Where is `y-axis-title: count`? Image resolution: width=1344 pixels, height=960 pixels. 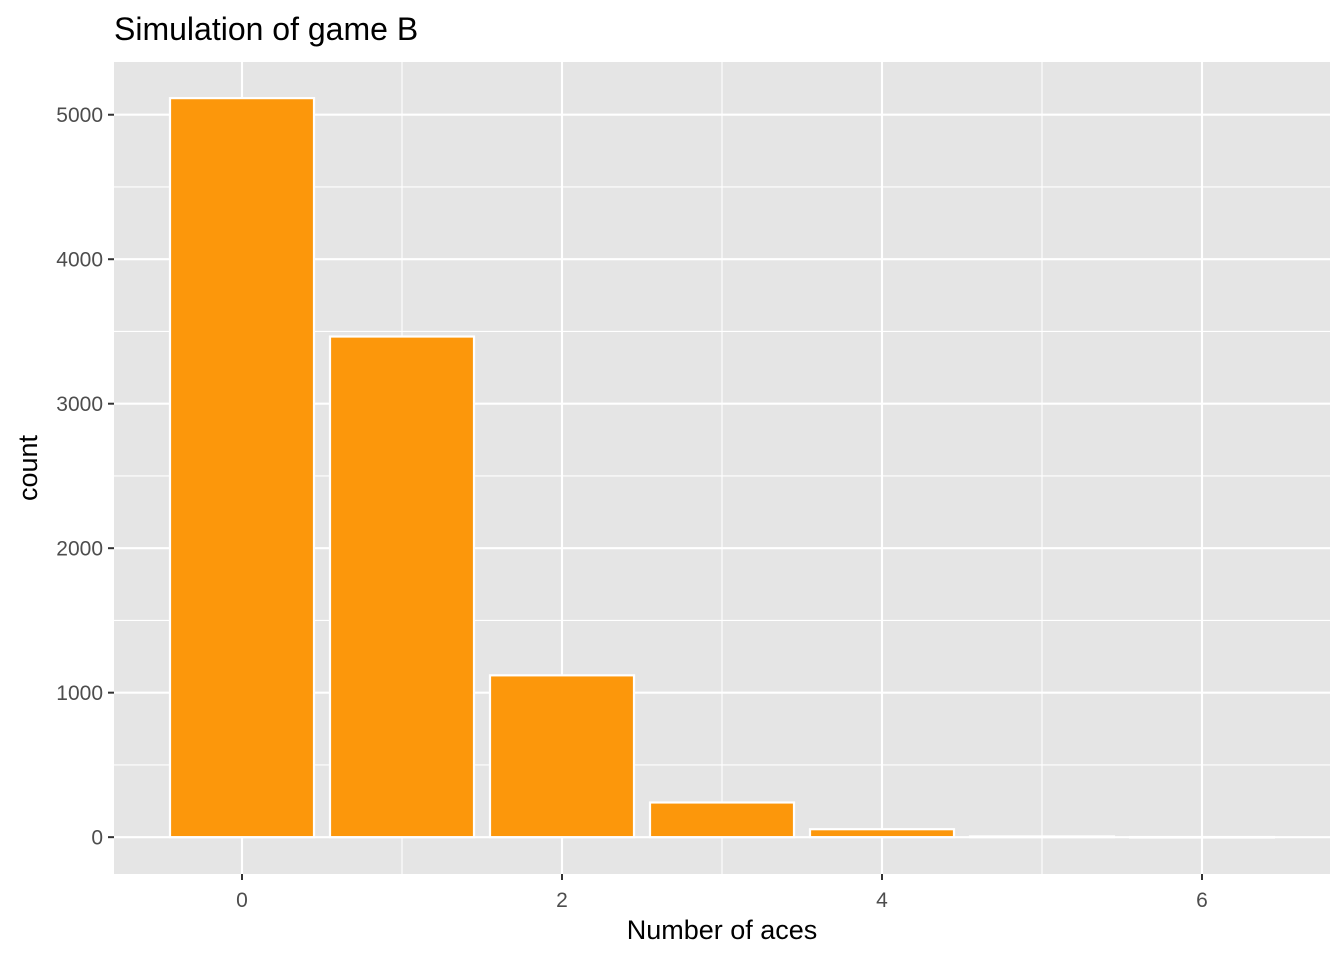
y-axis-title: count is located at coordinates (28, 467).